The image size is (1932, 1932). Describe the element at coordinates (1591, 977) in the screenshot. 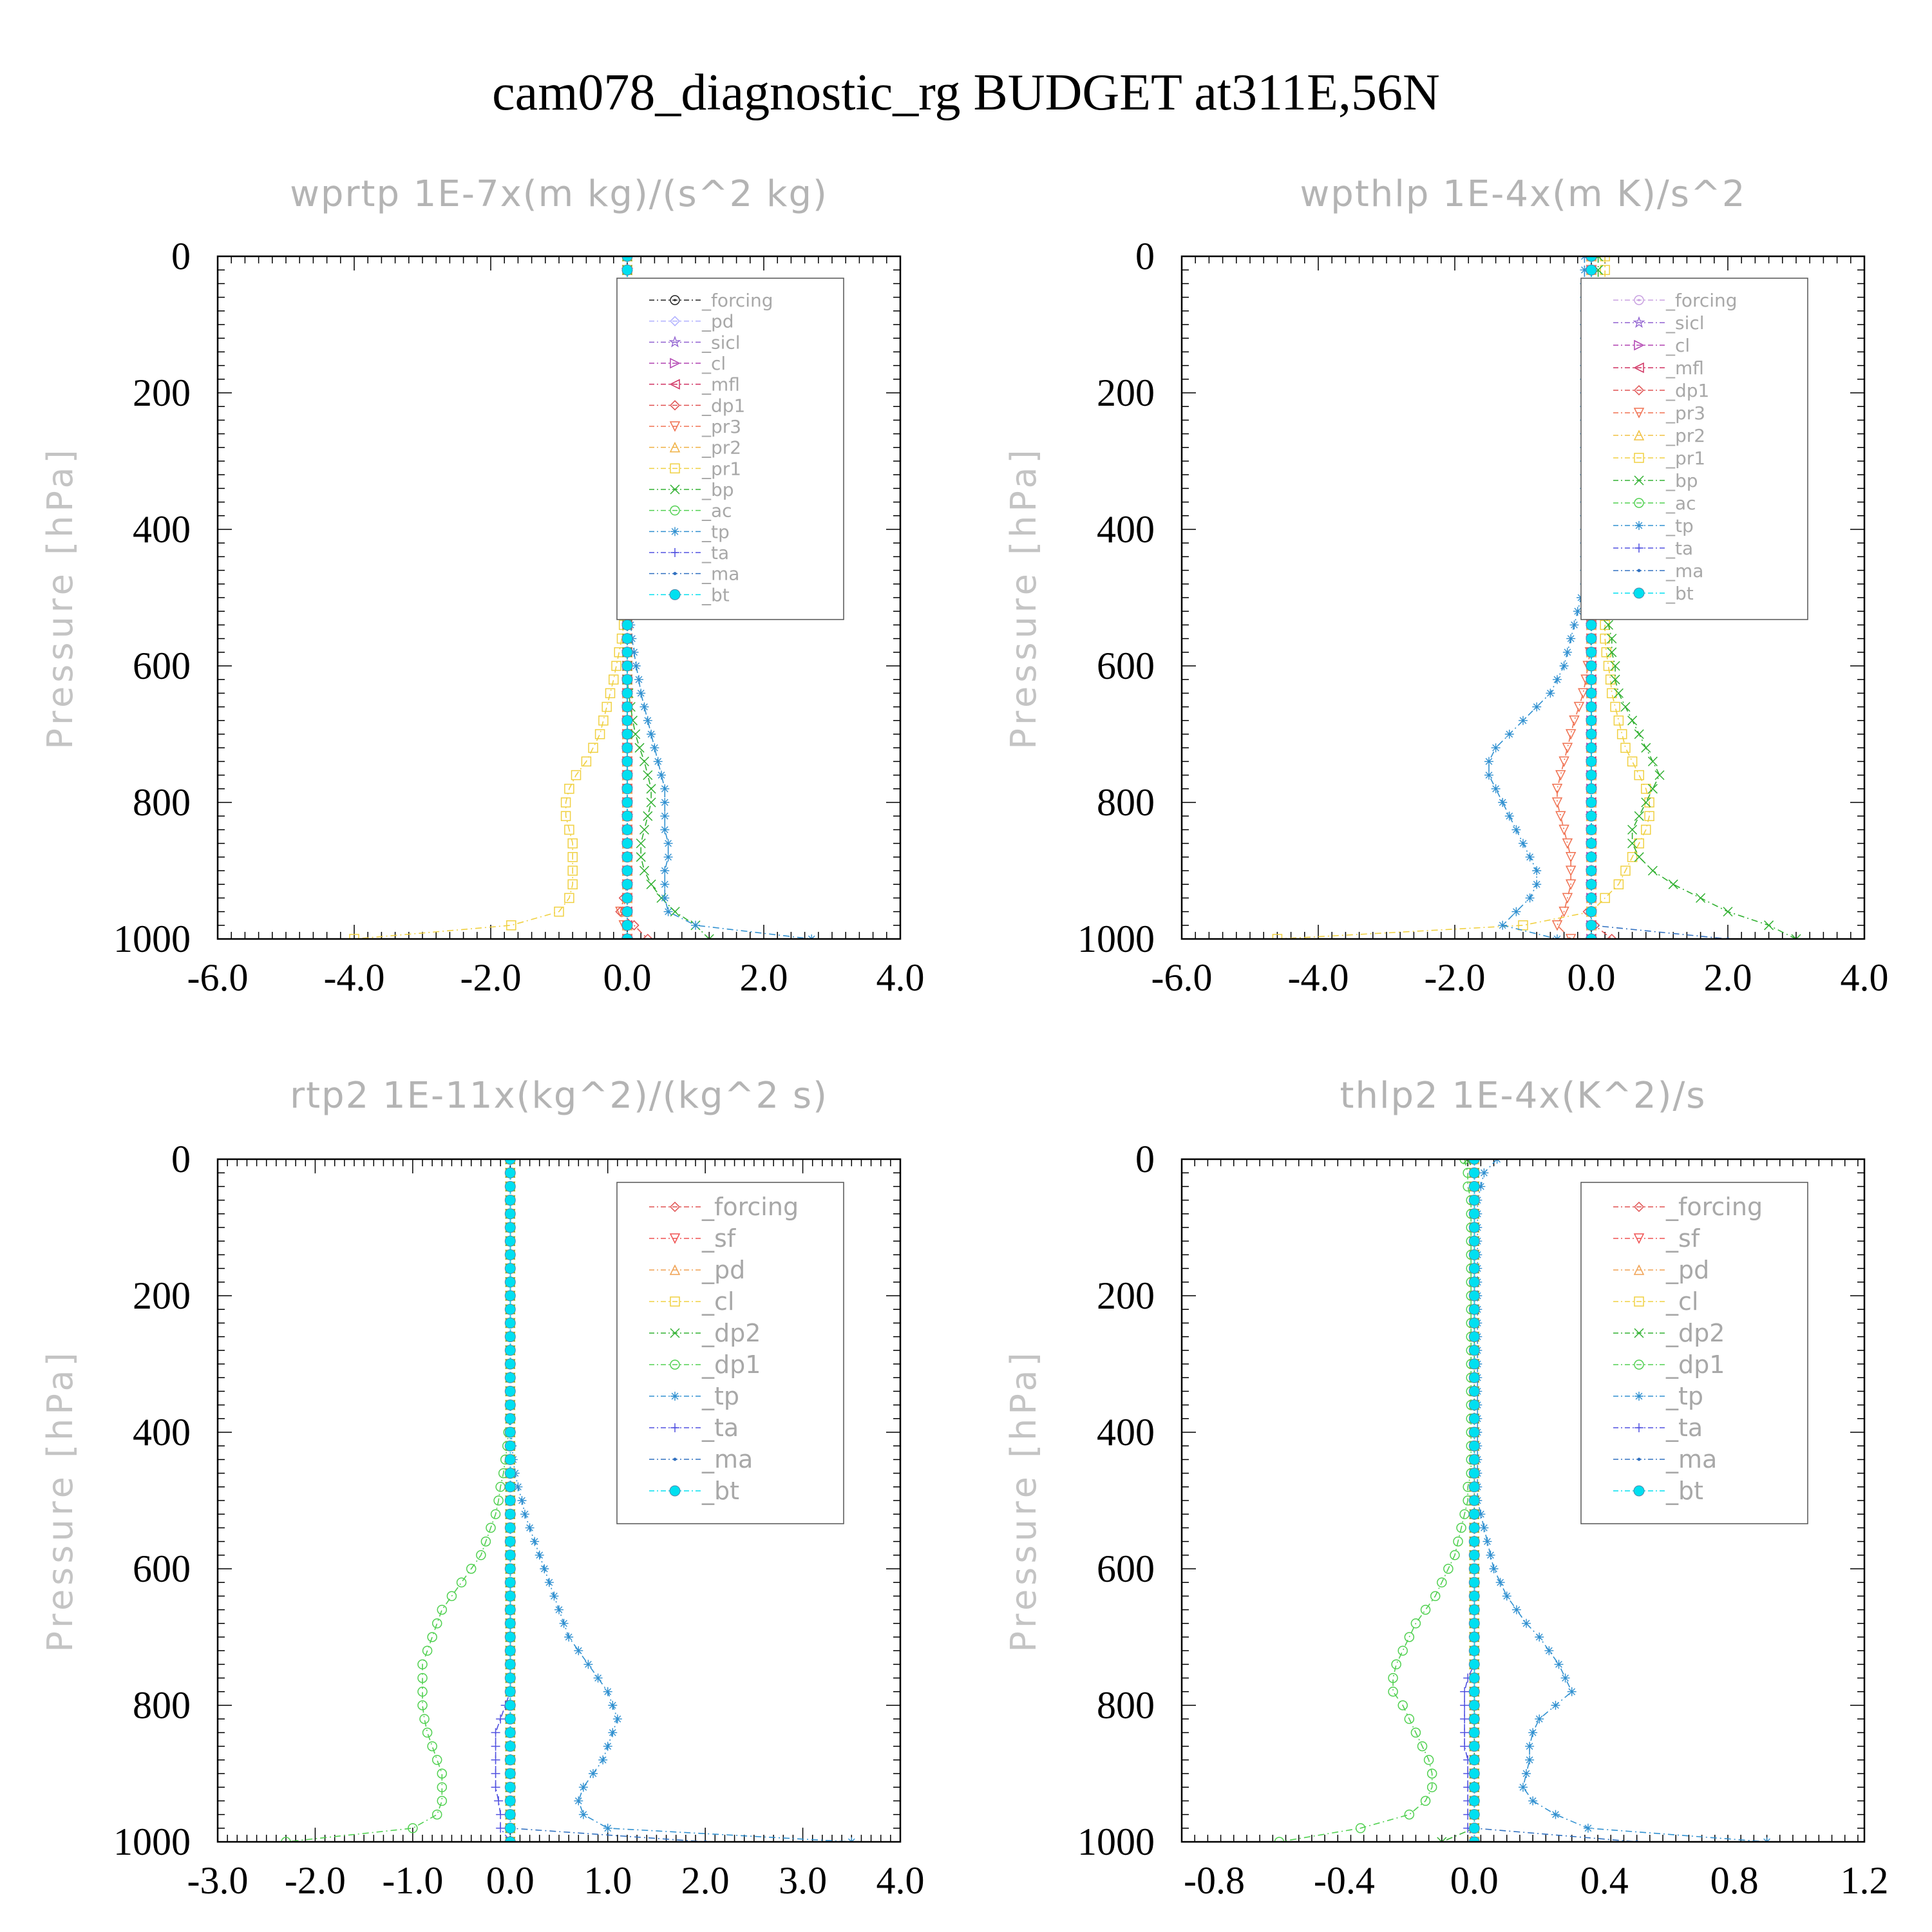

I see `x-tick-label: 0.0` at that location.